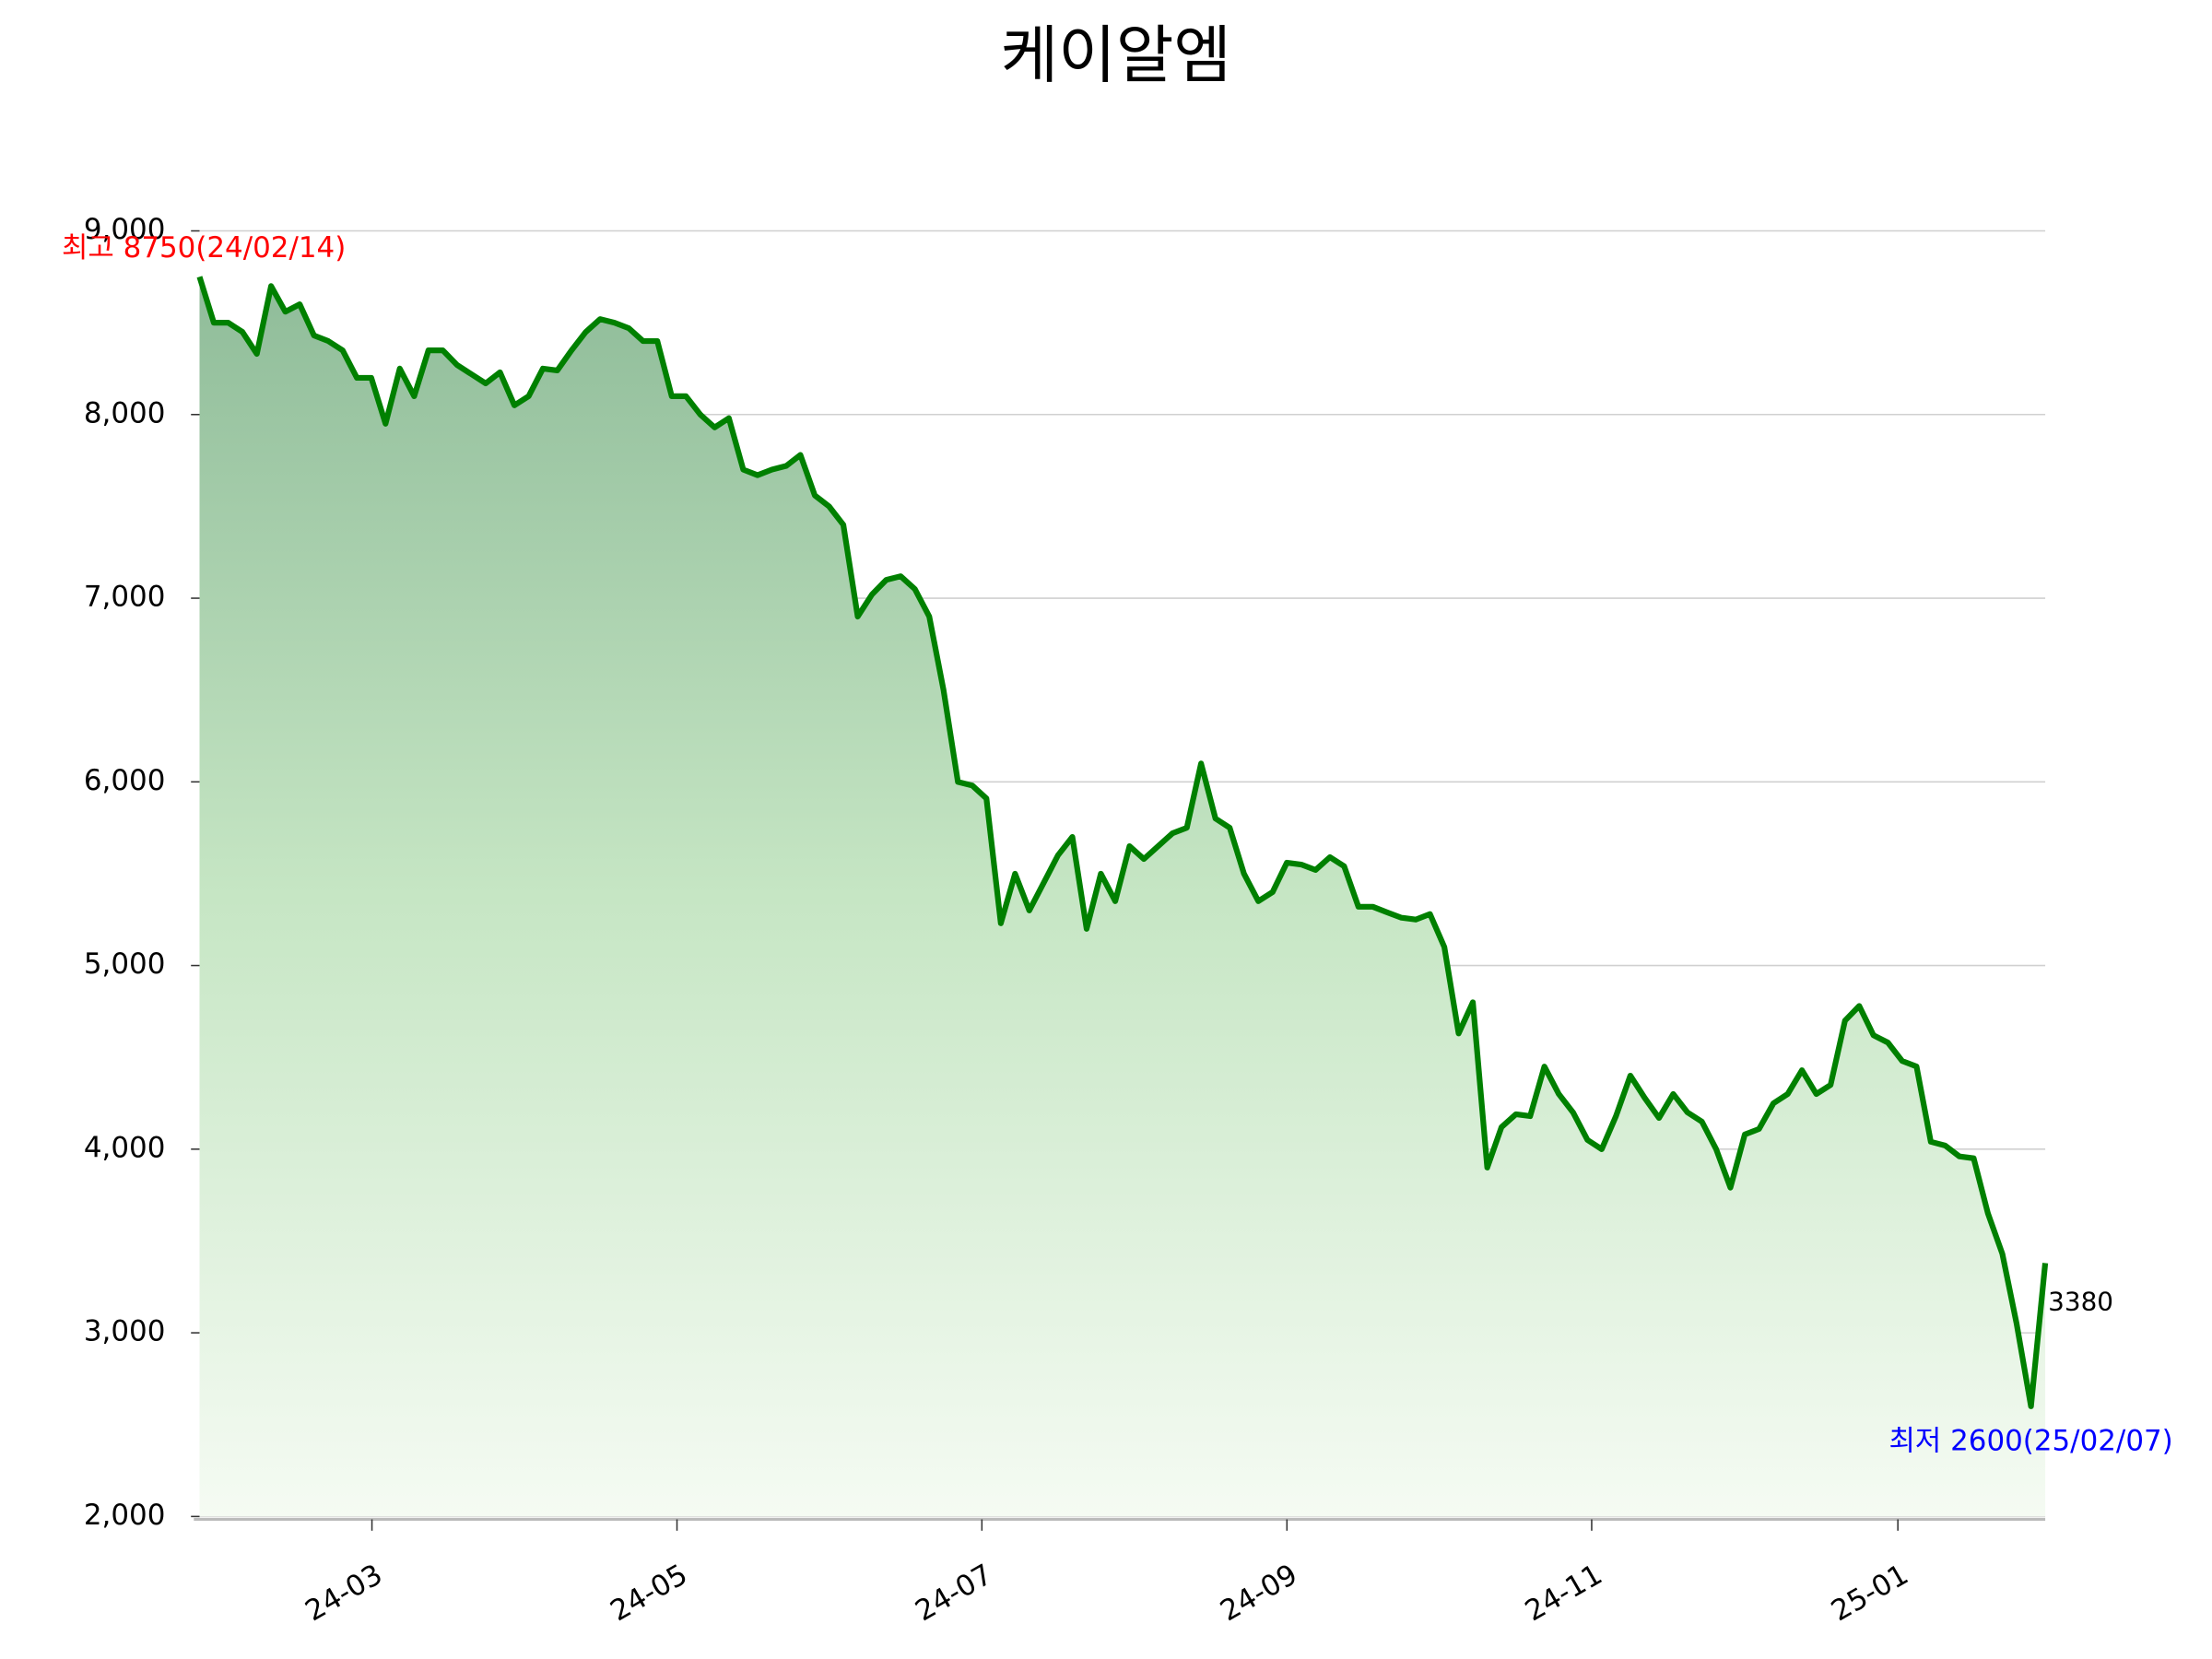 The height and width of the screenshot is (1659, 2212). What do you see at coordinates (1870, 1593) in the screenshot?
I see `x-tick-label: 25-01` at bounding box center [1870, 1593].